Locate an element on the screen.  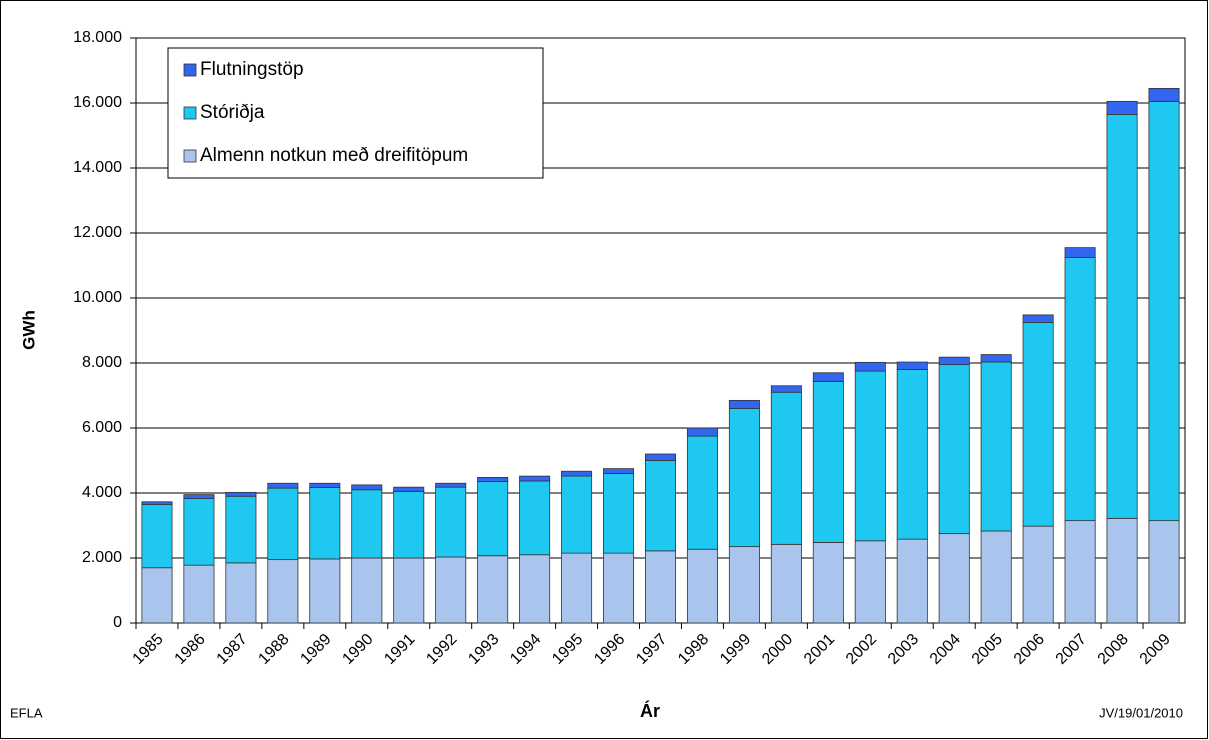
y-axis-label: GWh is located at coordinates (28, 330).